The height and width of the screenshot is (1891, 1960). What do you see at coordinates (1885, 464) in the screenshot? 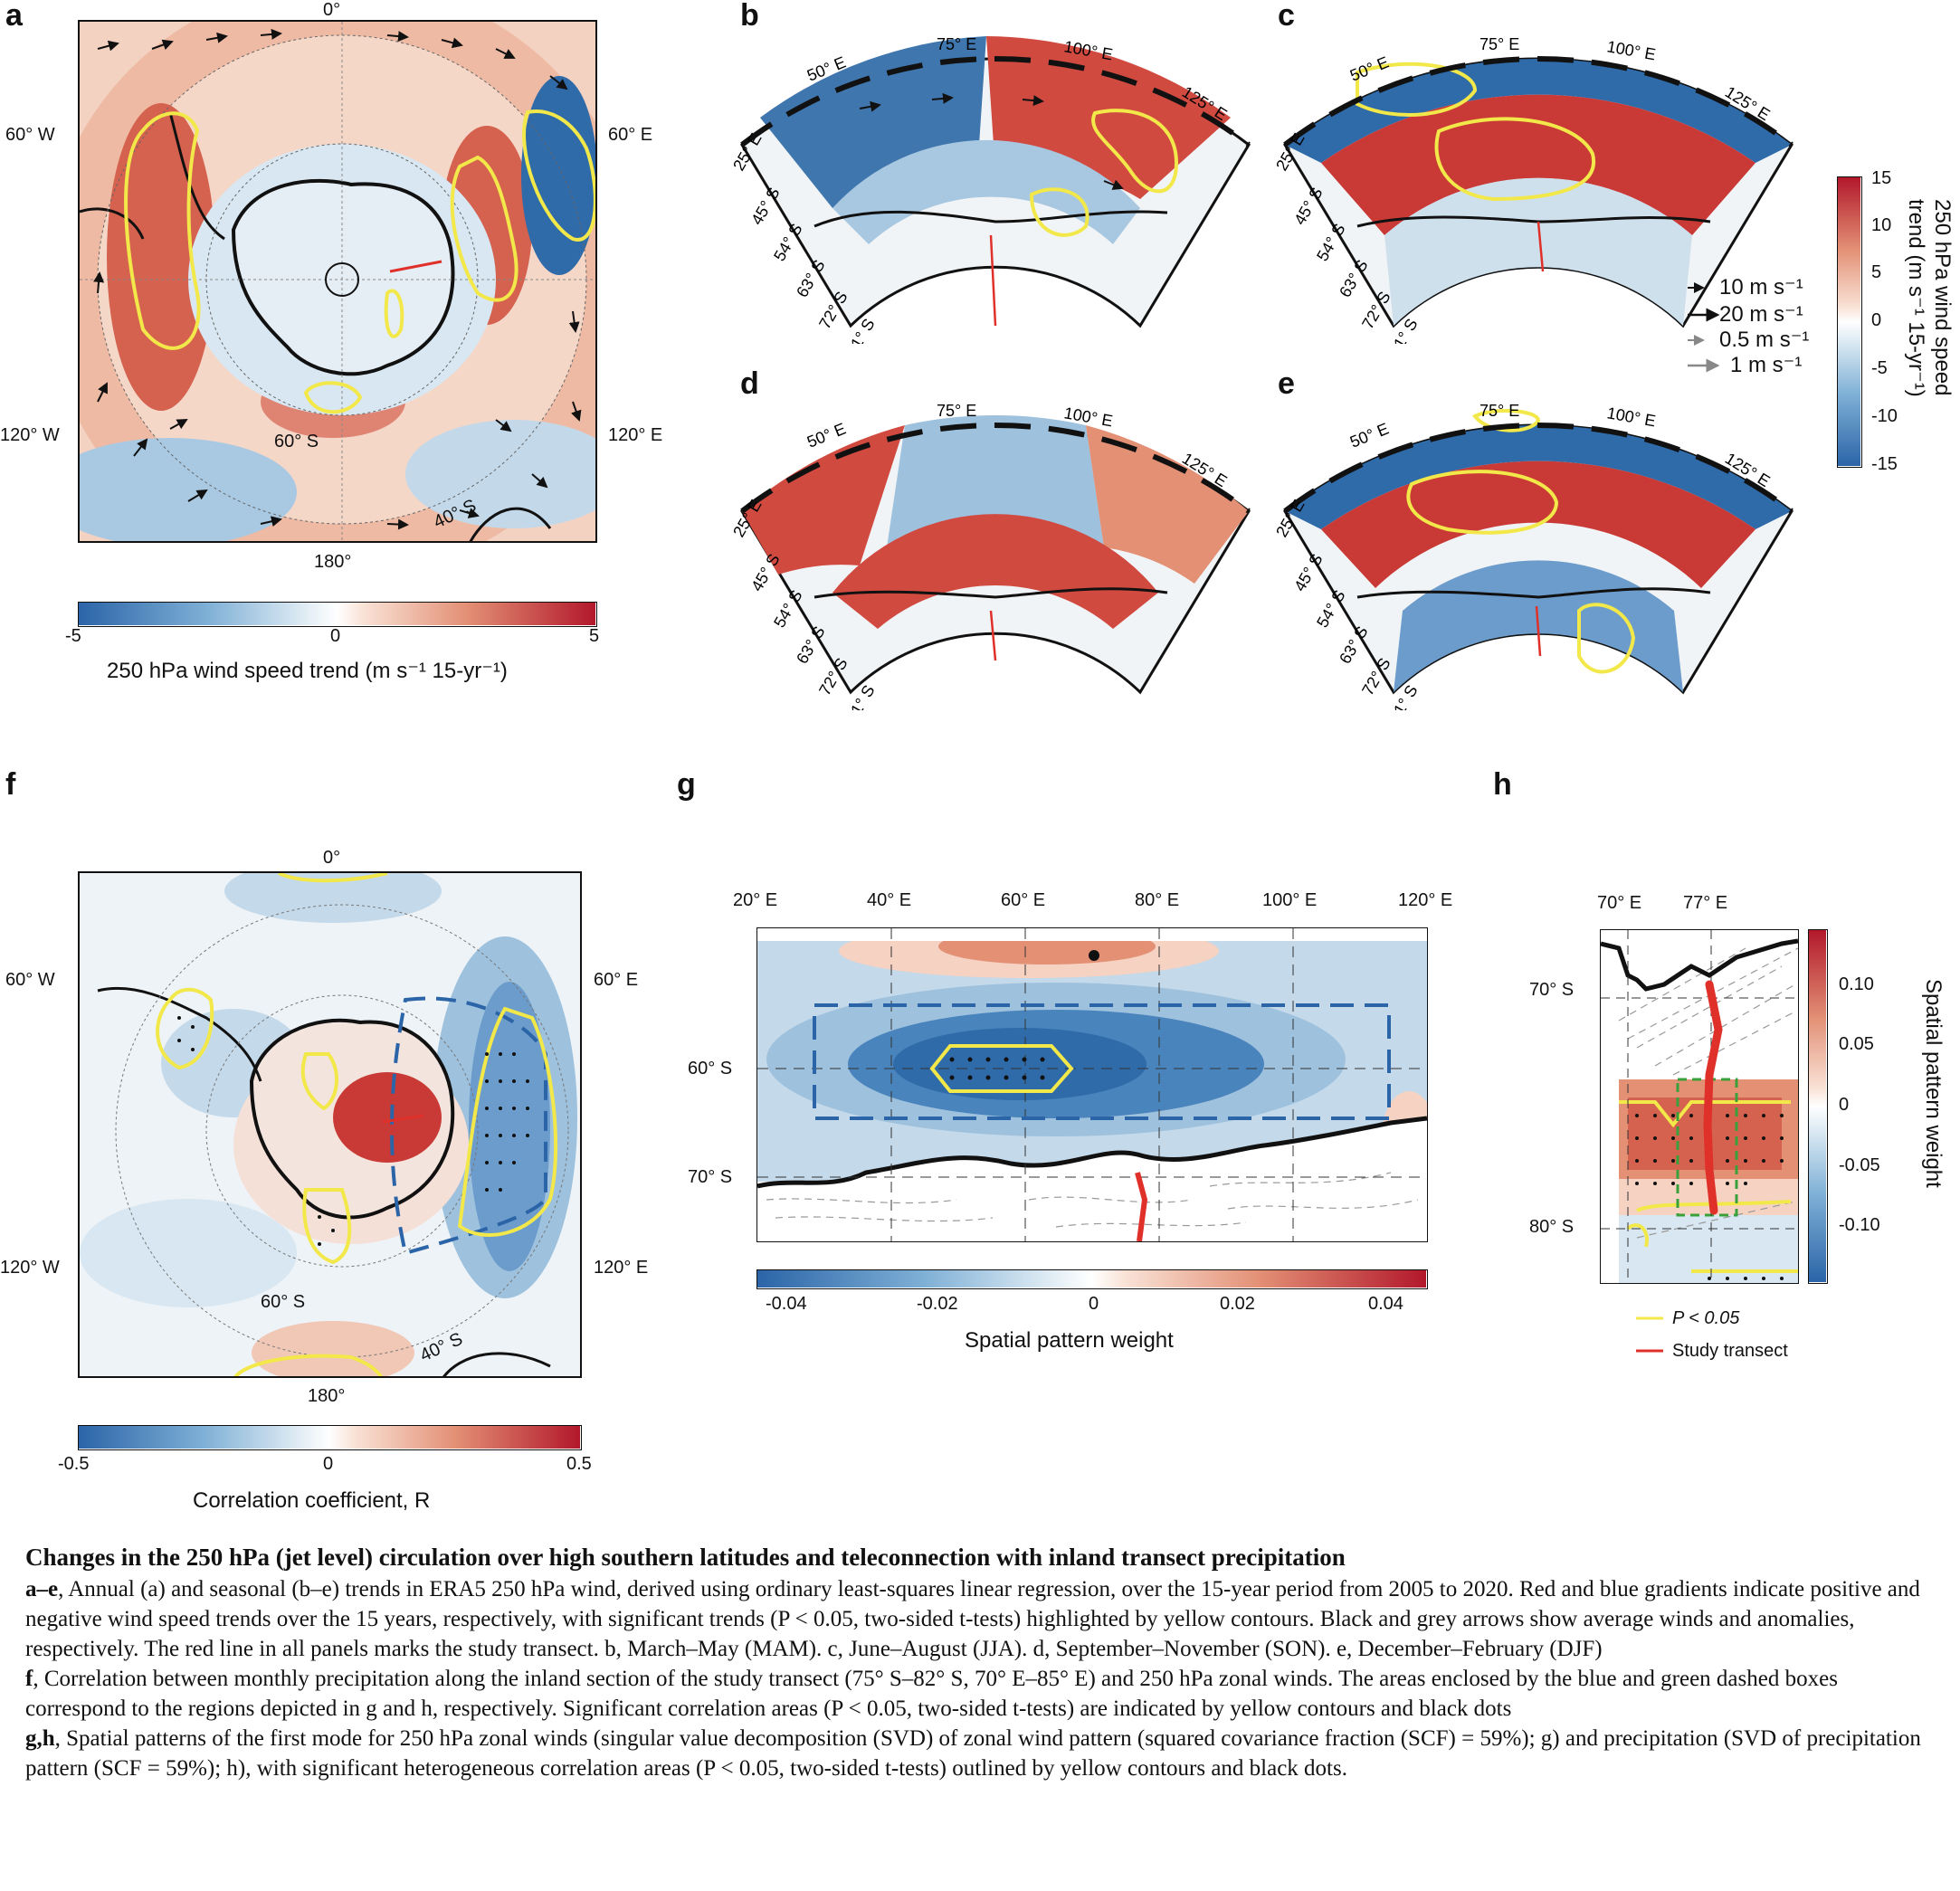
I see `colorbar-be-tick-m15: -15` at bounding box center [1885, 464].